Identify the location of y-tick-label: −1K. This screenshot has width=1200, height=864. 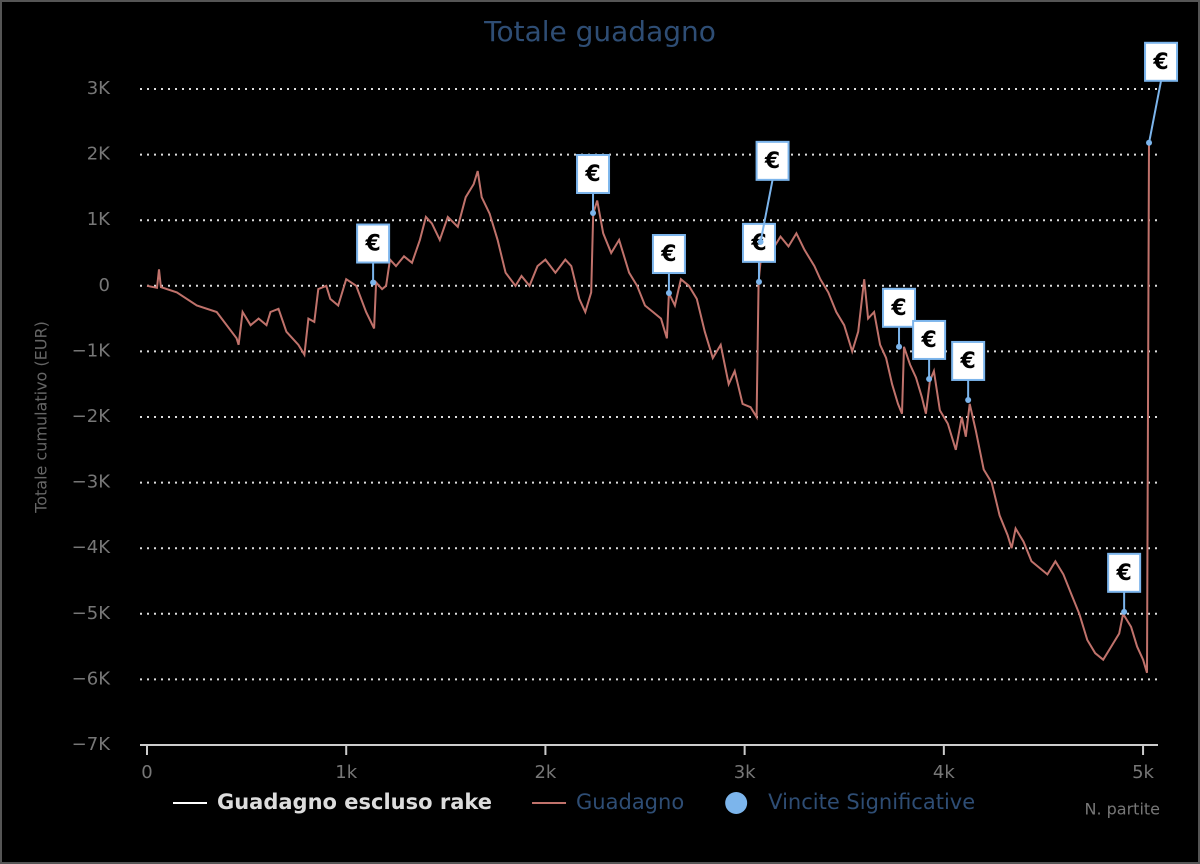
(92, 350).